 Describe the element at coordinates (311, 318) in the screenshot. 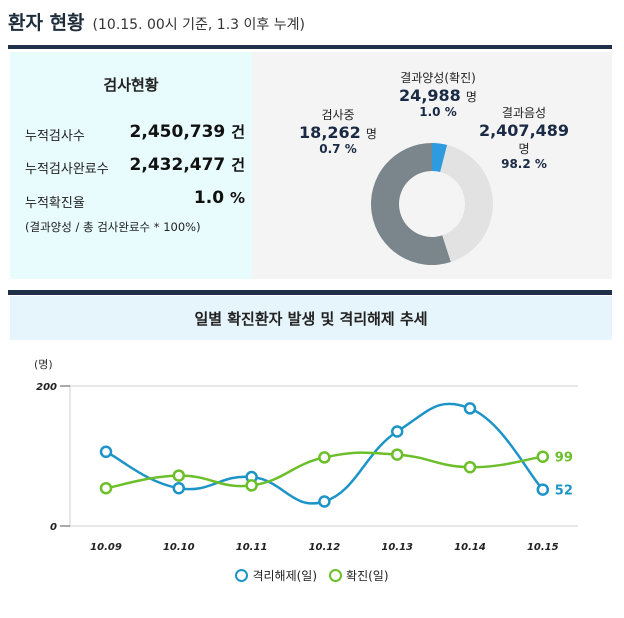

I see `chart-title: 일별 확진환자 발생 및 격리해제 추세` at that location.